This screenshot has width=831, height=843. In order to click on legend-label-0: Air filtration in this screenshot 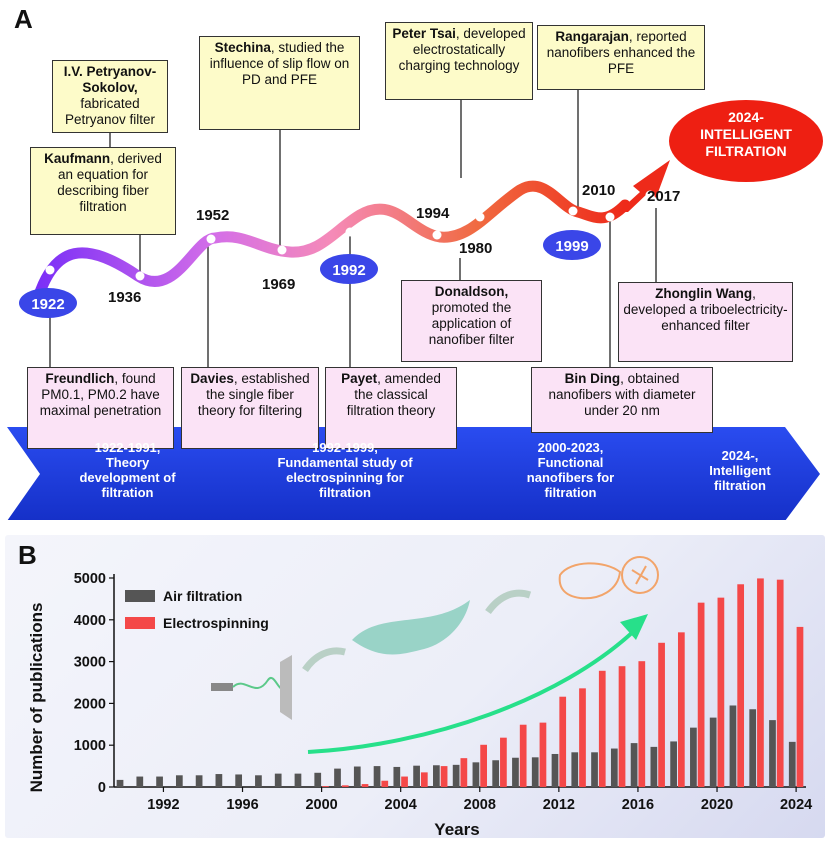, I will do `click(202, 596)`.